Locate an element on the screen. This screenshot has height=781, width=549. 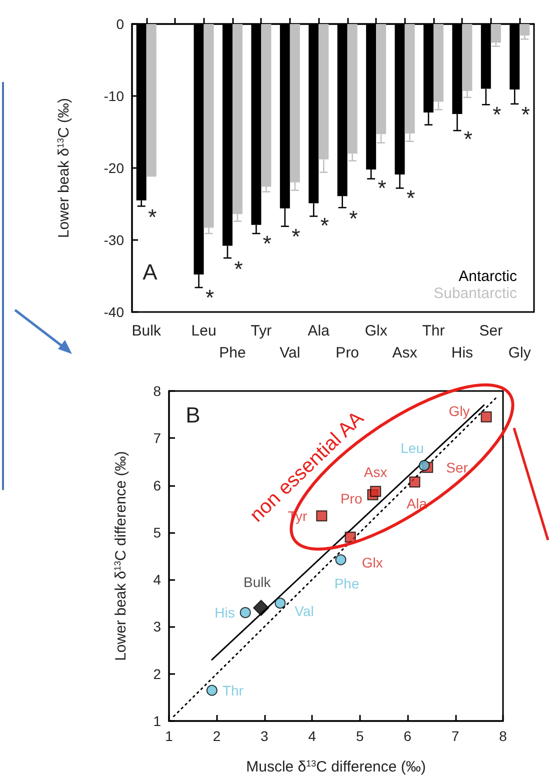
data-label: Ser is located at coordinates (457, 467).